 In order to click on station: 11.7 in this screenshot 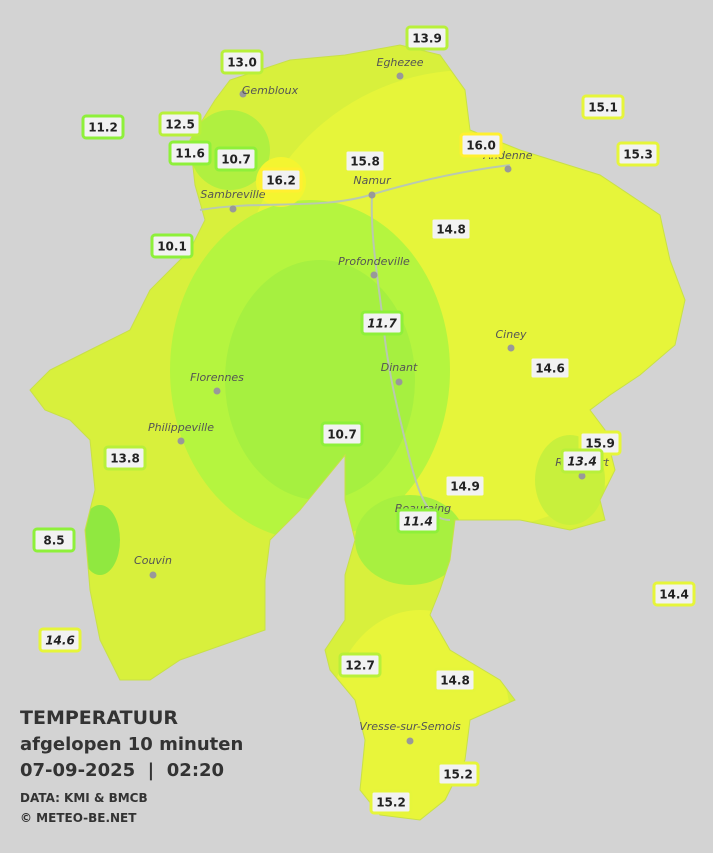, I will do `click(382, 323)`.